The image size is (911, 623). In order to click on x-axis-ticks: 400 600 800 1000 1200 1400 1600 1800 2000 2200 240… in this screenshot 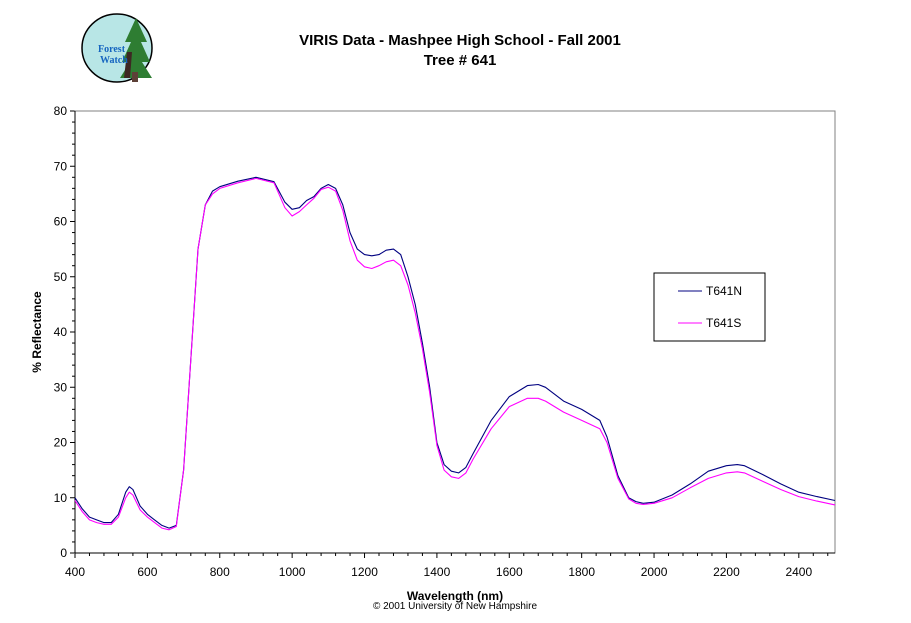, I will do `click(447, 566)`.